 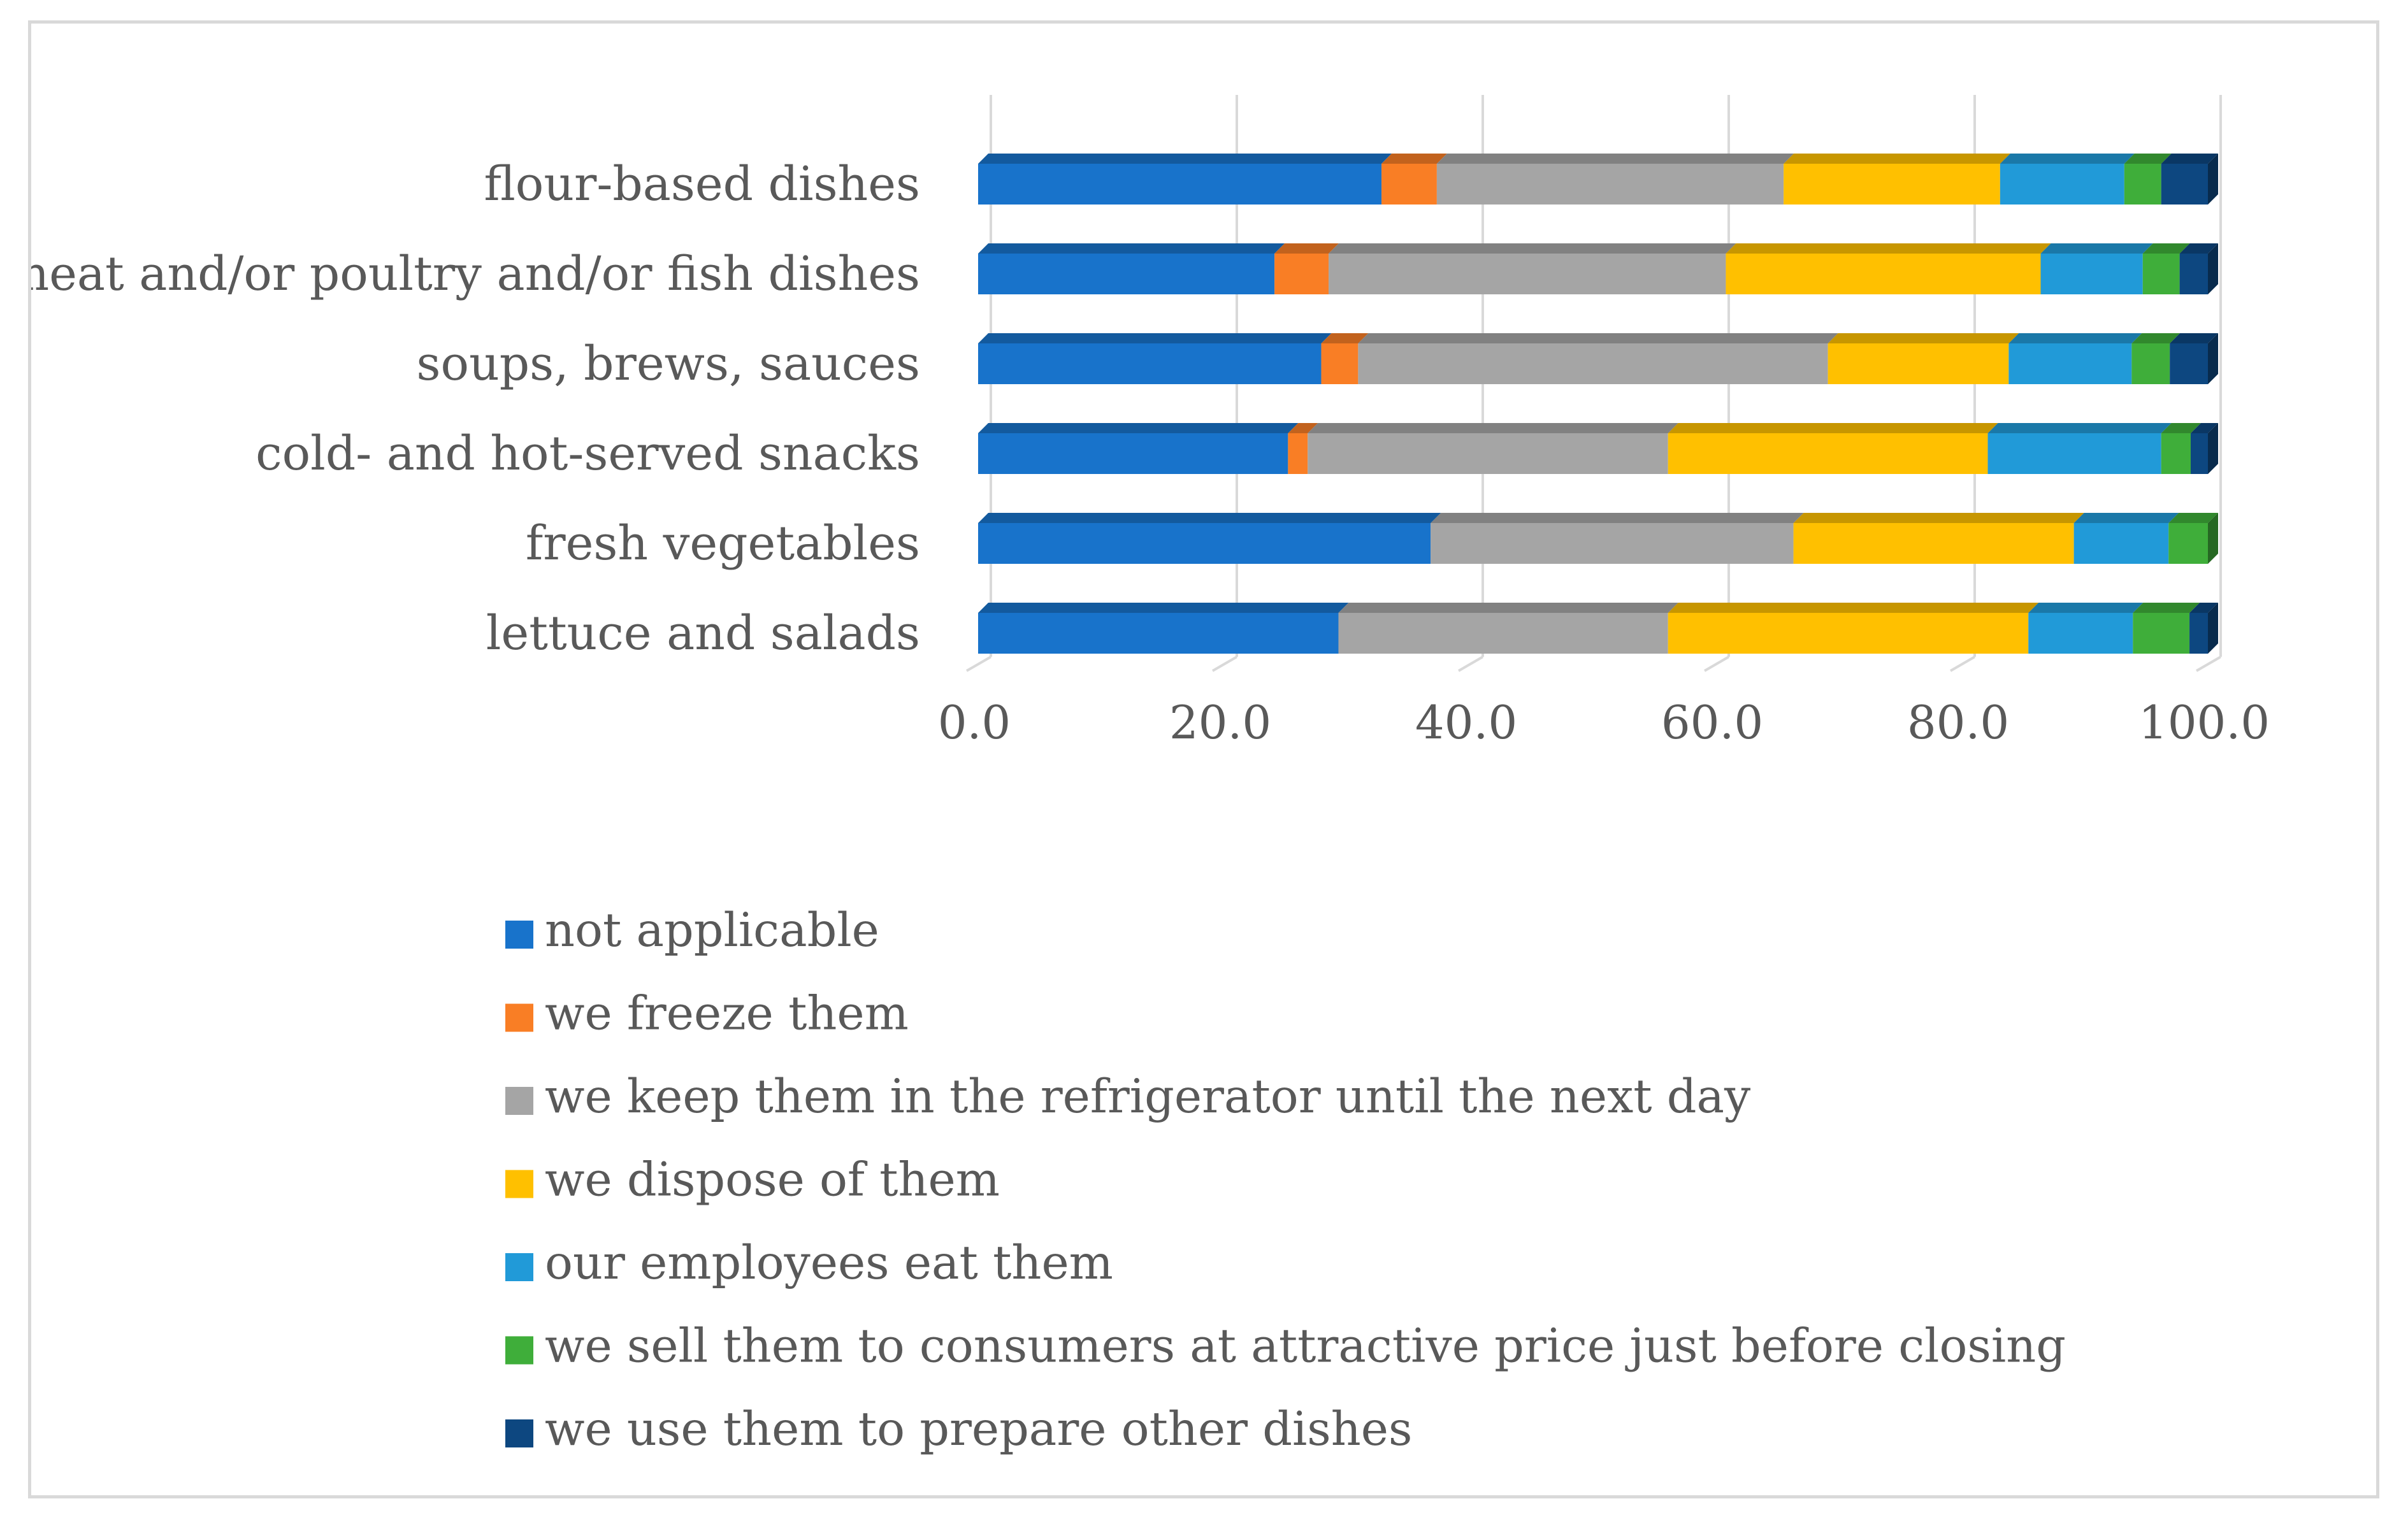 I want to click on legend-item: we use them to prepare other dishes, so click(x=959, y=1429).